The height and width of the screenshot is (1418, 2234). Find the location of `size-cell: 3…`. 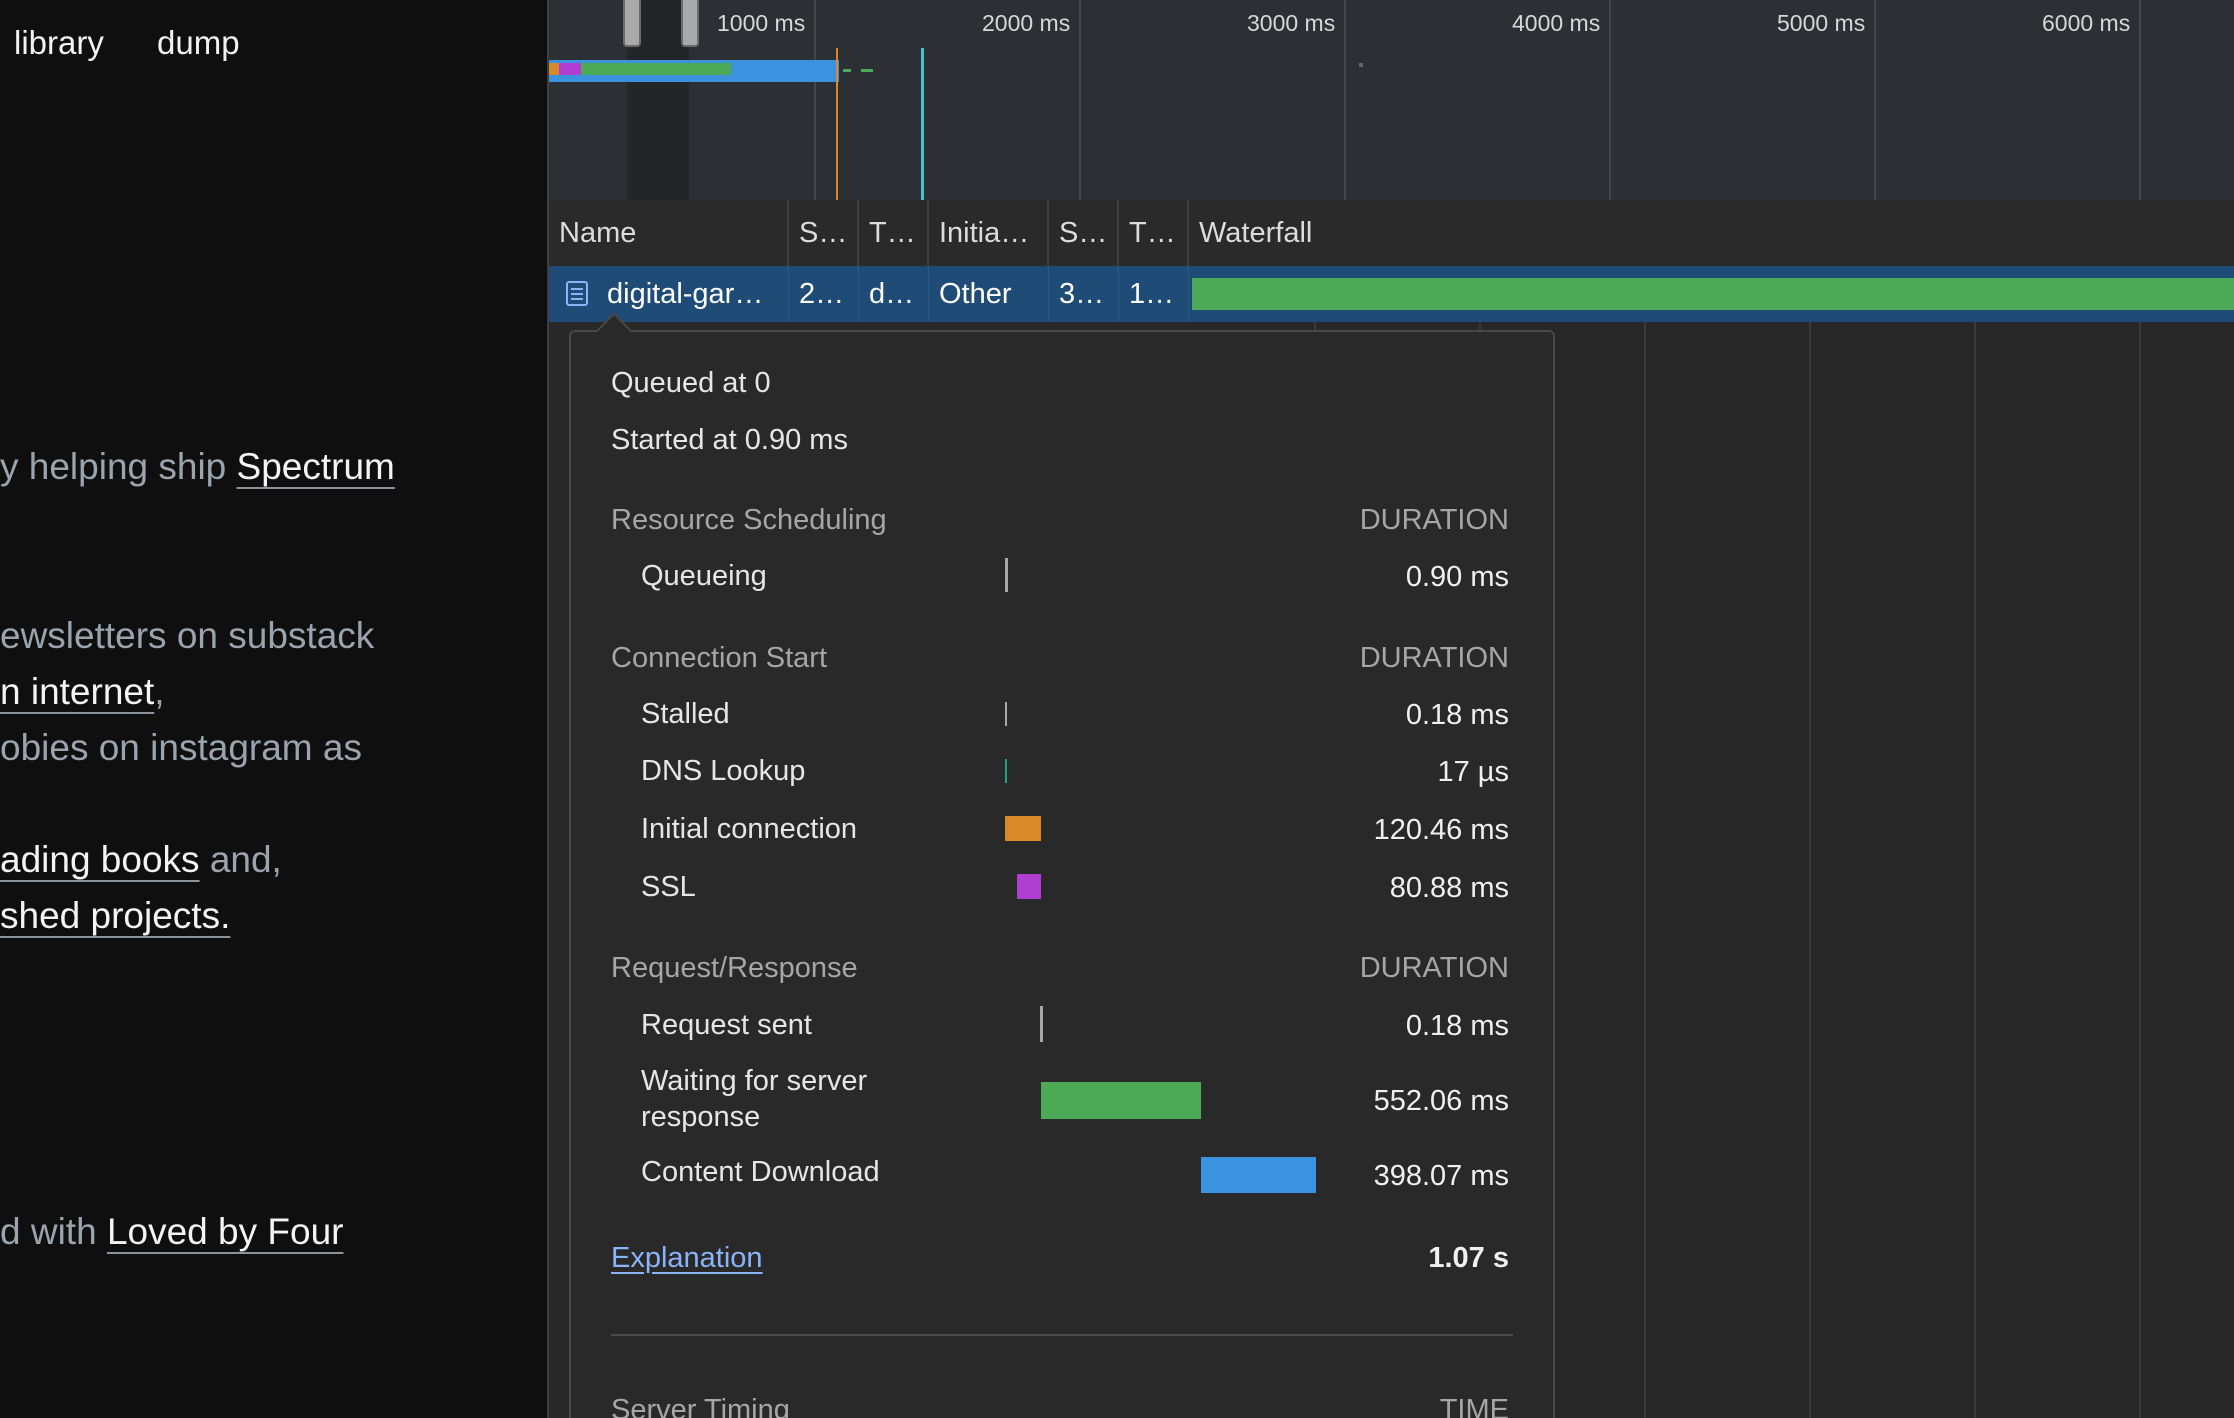

size-cell: 3… is located at coordinates (1084, 294).